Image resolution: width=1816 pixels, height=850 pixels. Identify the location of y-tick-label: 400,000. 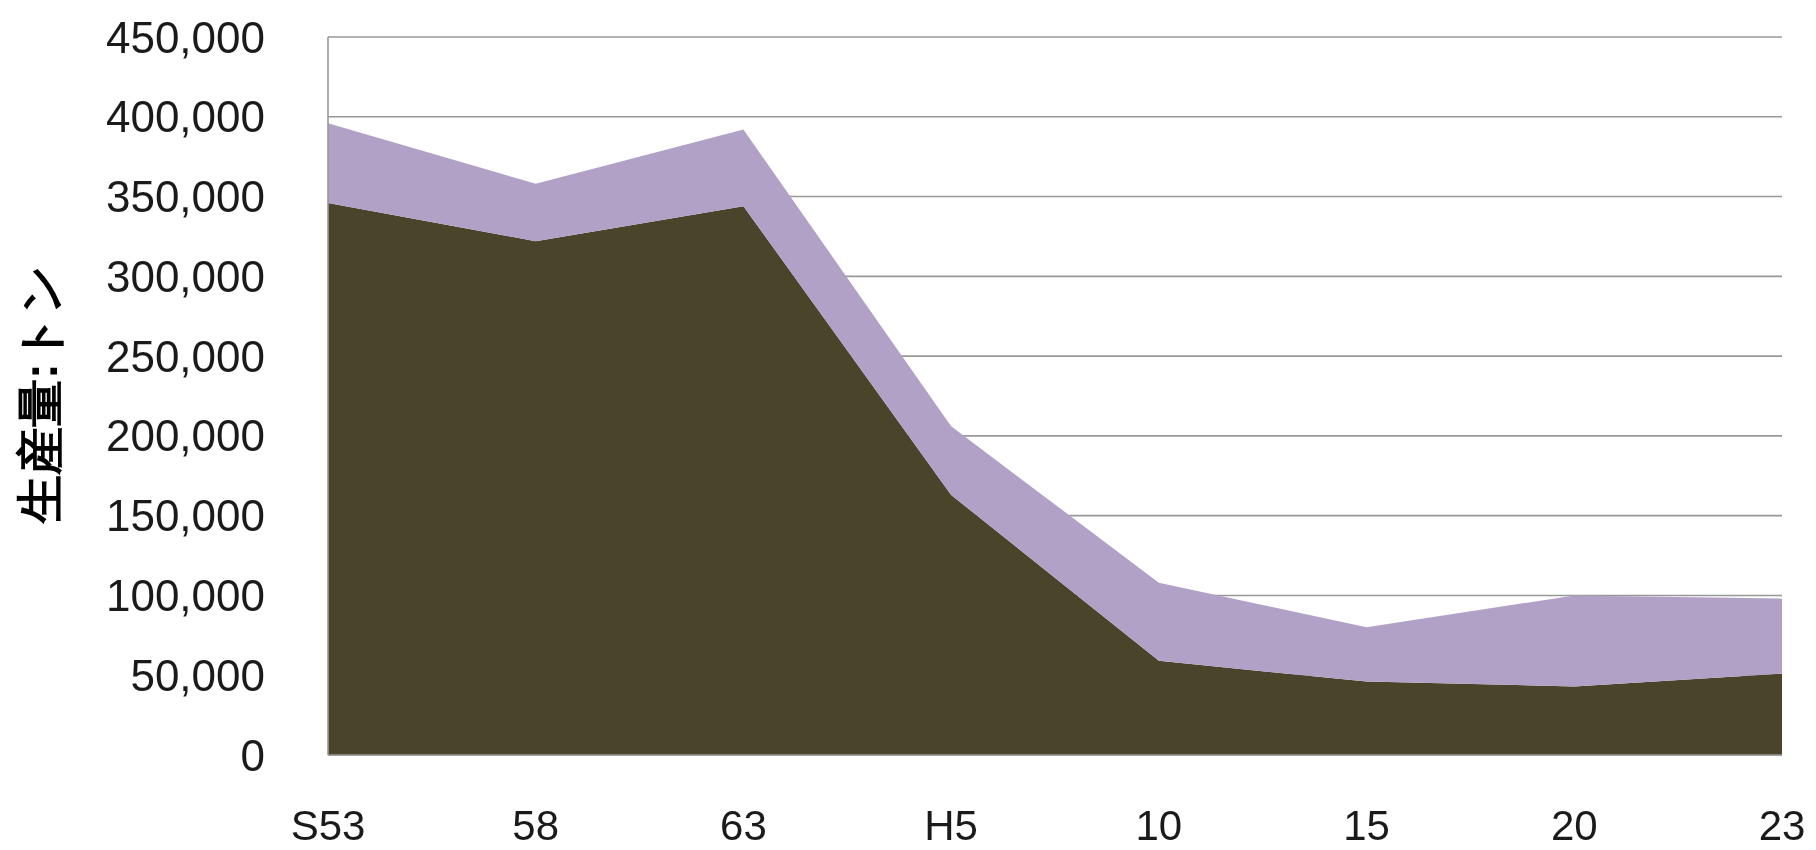
(185, 117).